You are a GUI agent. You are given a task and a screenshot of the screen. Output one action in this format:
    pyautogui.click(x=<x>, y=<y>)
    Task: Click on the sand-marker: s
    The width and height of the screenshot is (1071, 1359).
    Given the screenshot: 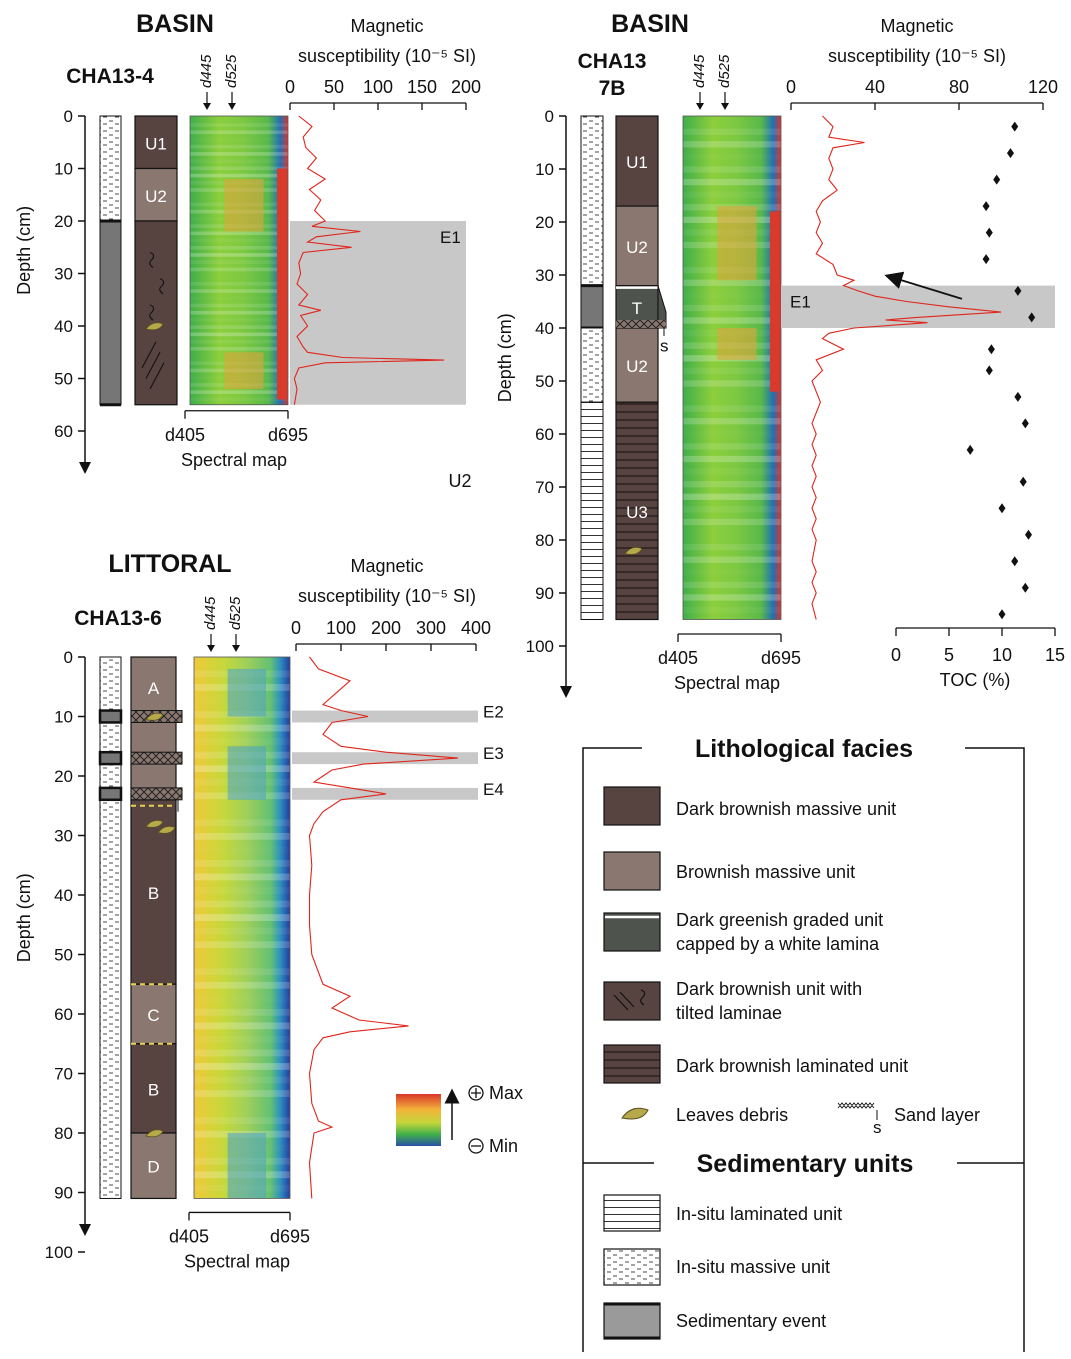 What is the action you would take?
    pyautogui.click(x=877, y=1127)
    